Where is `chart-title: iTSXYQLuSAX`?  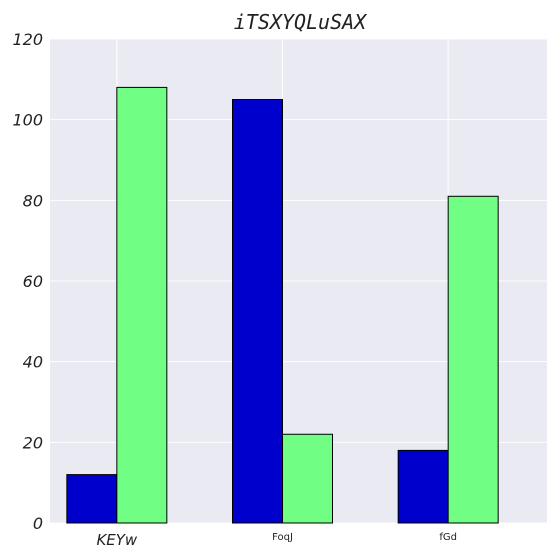 chart-title: iTSXYQLuSAX is located at coordinates (301, 22).